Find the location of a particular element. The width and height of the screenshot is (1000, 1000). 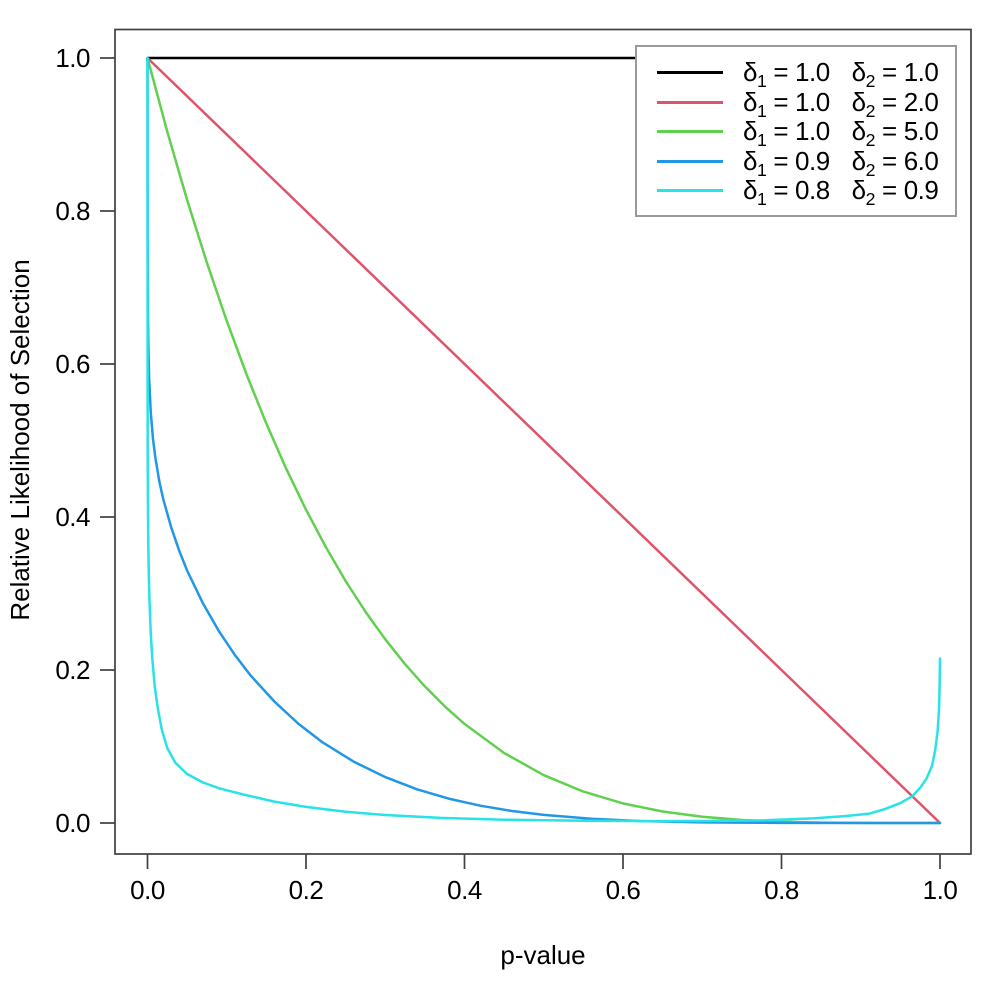

legend-row: δ1 = 1.0 δ2 = 2.0 is located at coordinates (796, 103).